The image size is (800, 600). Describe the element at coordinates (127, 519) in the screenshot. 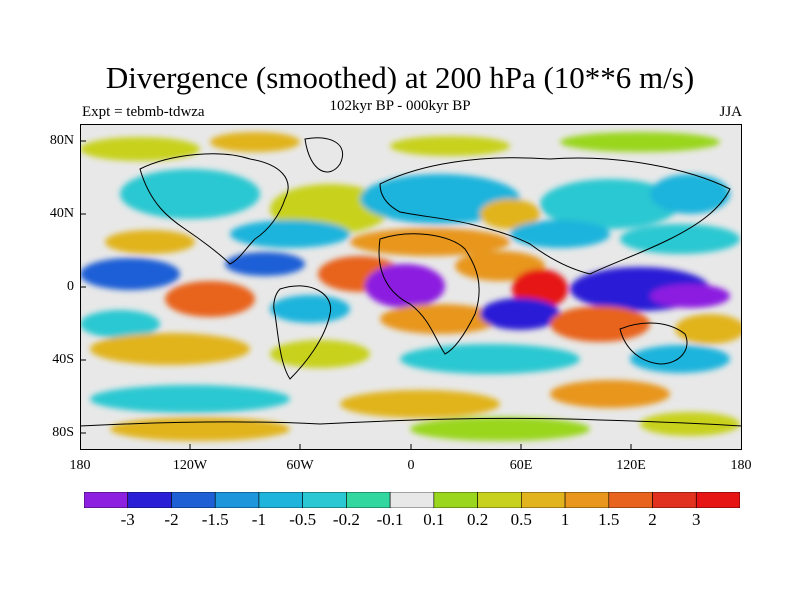

I see `colorbar-label: -3` at that location.